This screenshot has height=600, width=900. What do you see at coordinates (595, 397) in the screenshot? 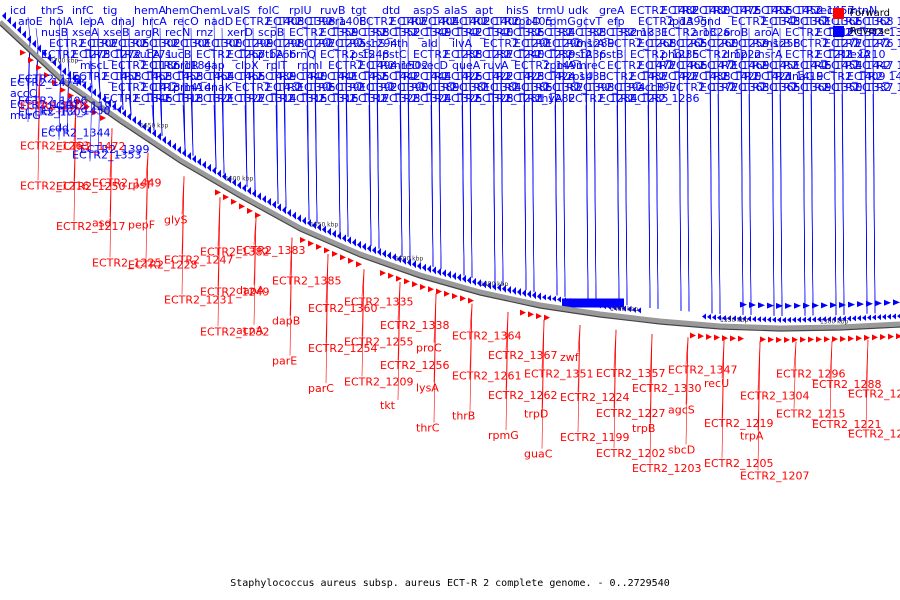
I see `feature-label: ECTR2_1224` at bounding box center [595, 397].